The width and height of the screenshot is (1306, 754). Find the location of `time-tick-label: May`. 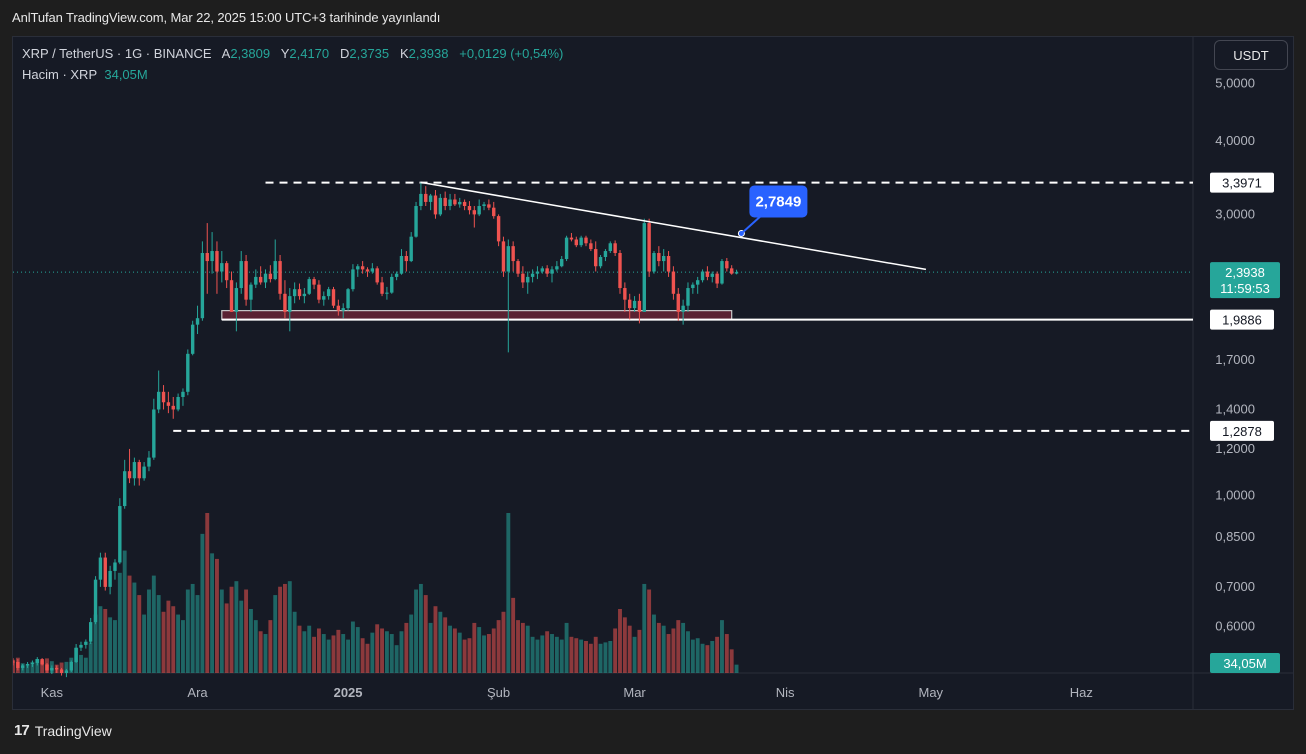

time-tick-label: May is located at coordinates (930, 692).